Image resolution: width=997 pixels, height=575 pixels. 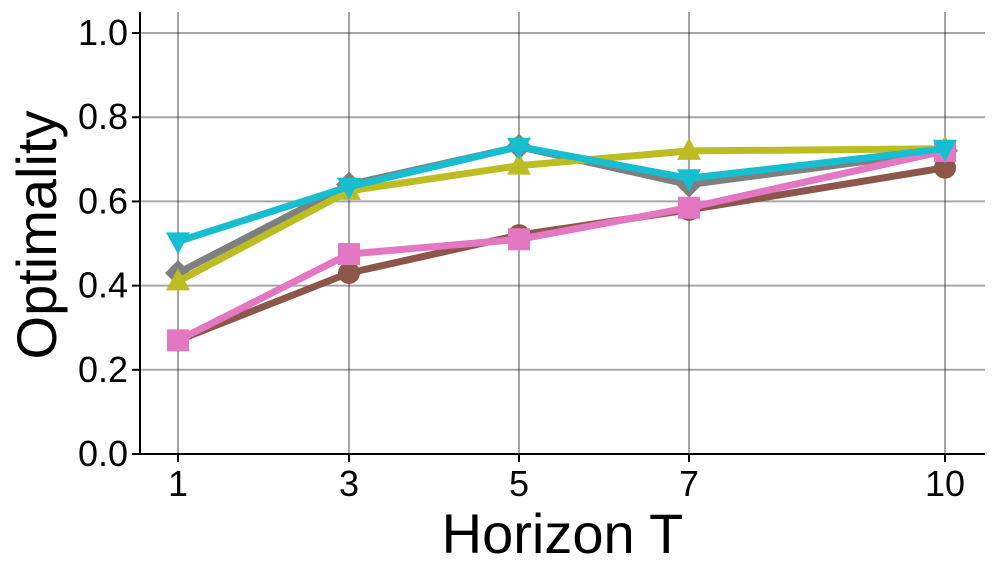 What do you see at coordinates (178, 483) in the screenshot?
I see `x-tick-label: 1` at bounding box center [178, 483].